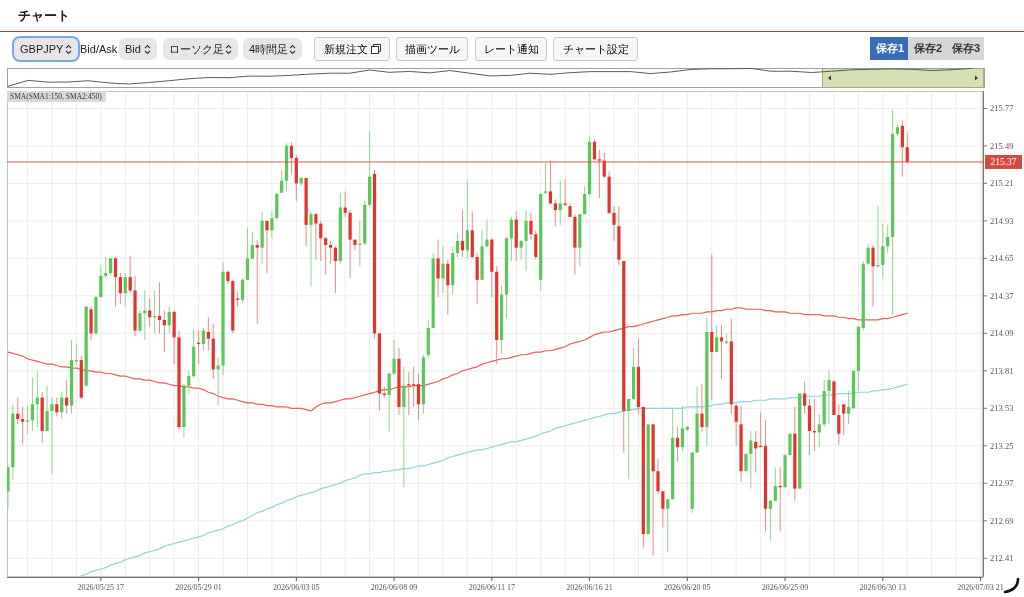  I want to click on x-tick-label: 2026/06/08 09, so click(394, 587).